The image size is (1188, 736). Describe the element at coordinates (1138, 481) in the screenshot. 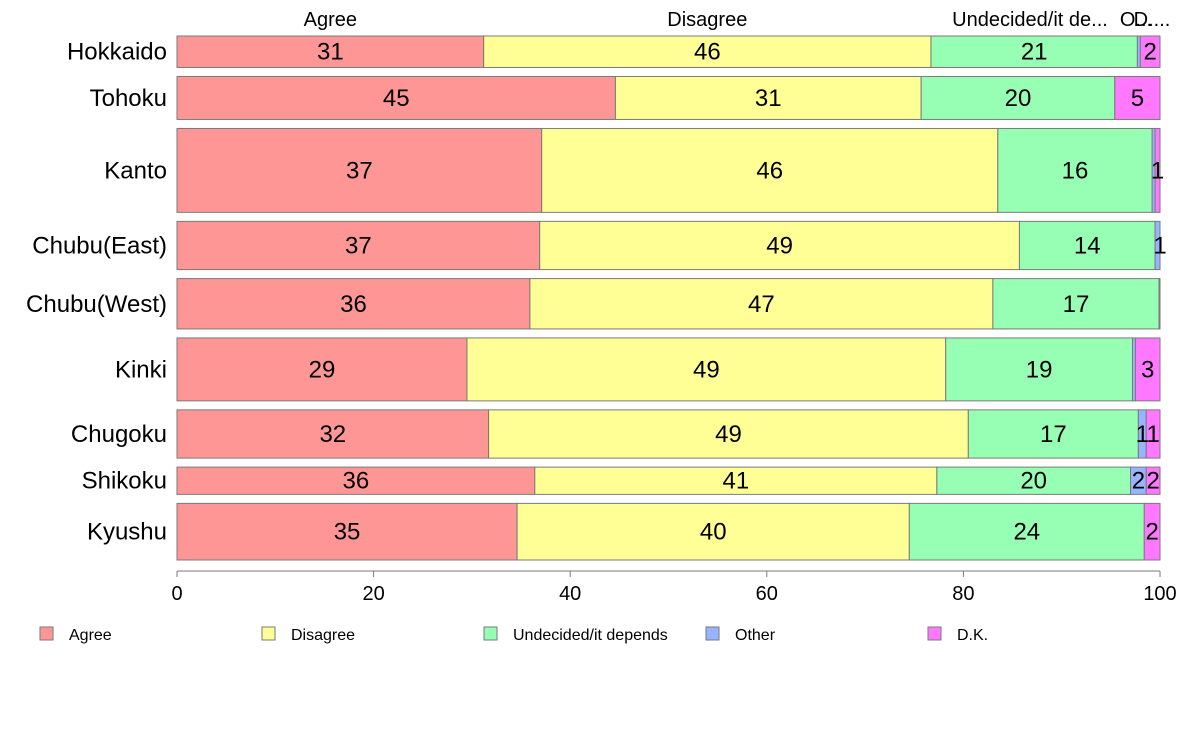

I see `data-label-shikoku-other: 2` at that location.